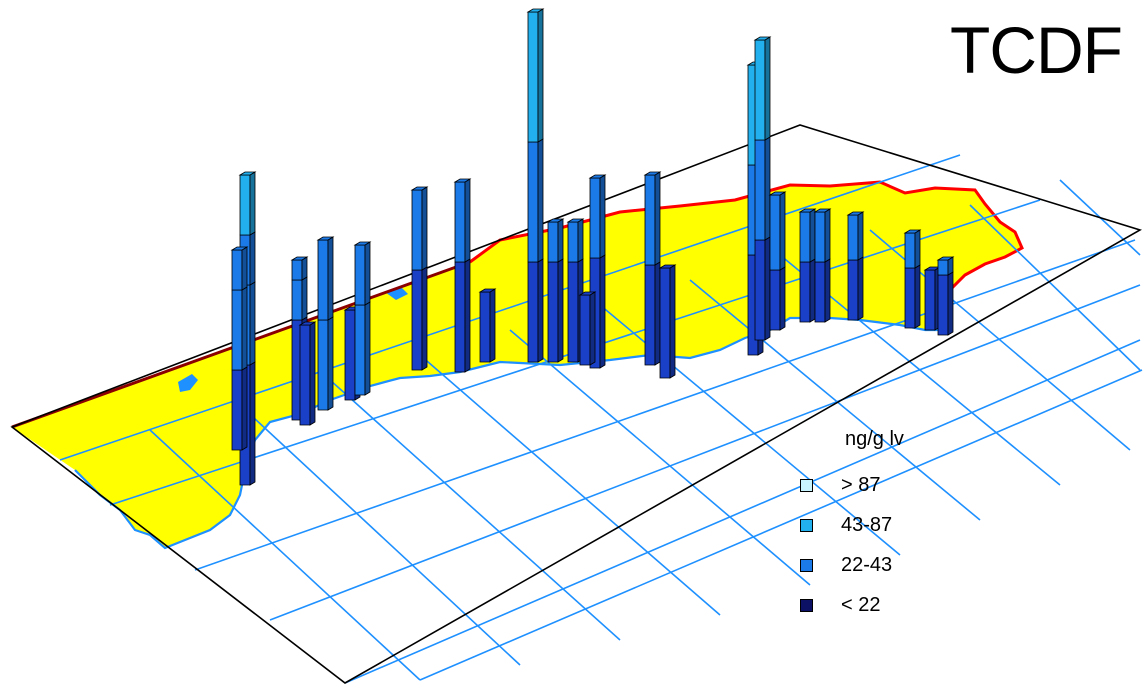 The height and width of the screenshot is (685, 1144). What do you see at coordinates (867, 564) in the screenshot?
I see `legend-label: 22-43` at bounding box center [867, 564].